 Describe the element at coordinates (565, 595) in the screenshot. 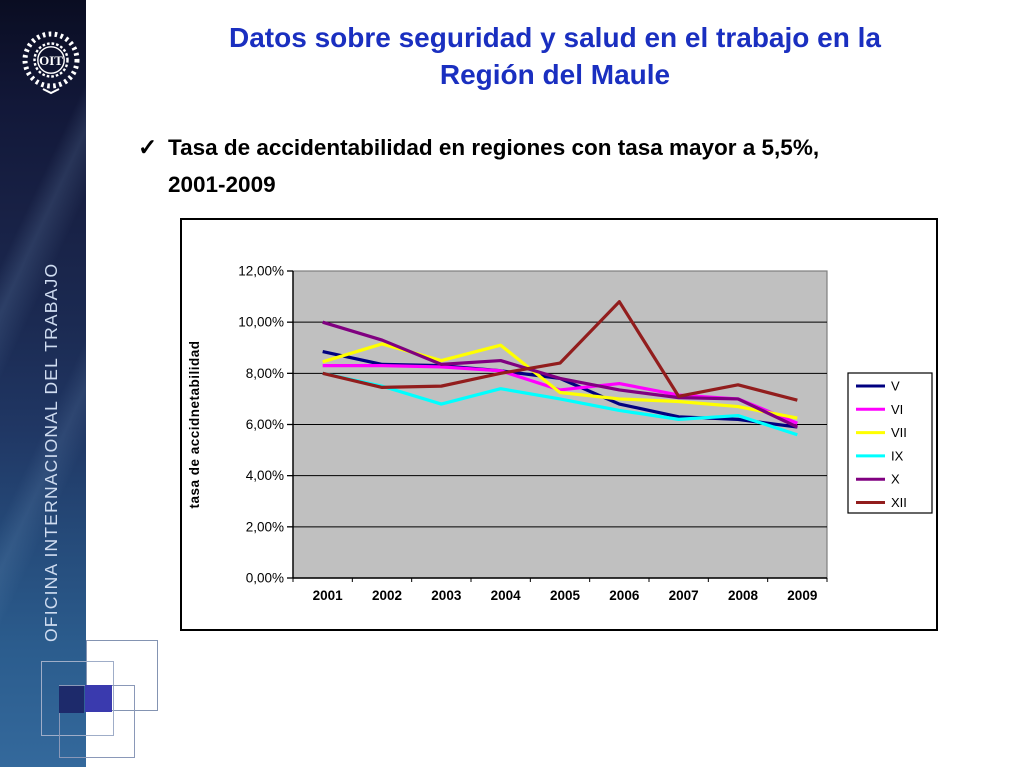

I see `x-tick-label: 2005` at that location.